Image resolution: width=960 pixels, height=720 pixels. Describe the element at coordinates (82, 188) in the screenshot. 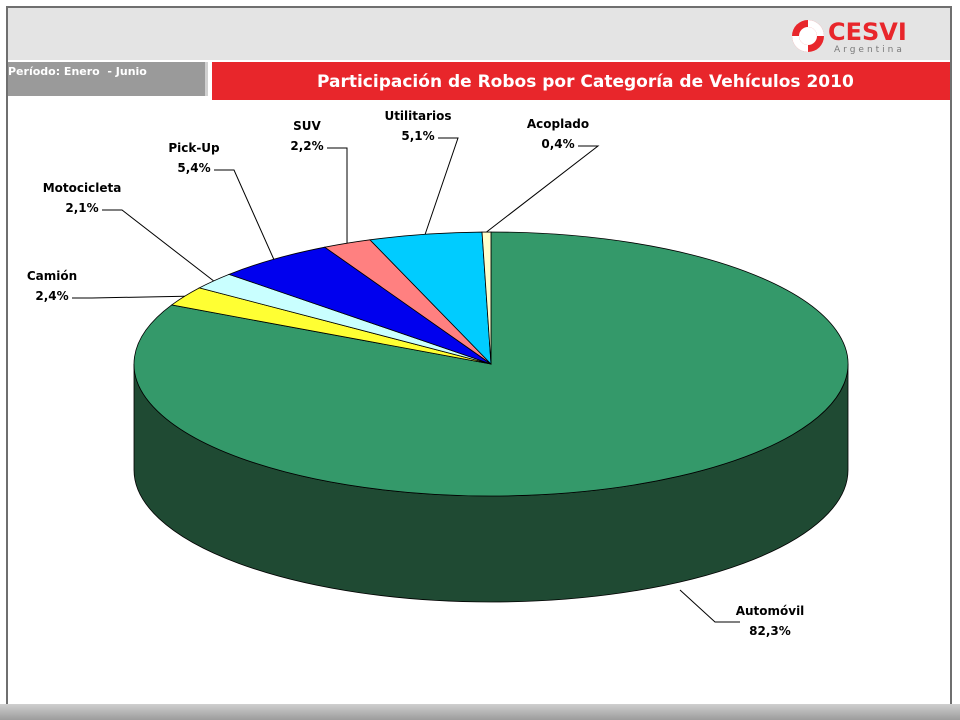

I see `slice-name-motocicleta: Motocicleta` at that location.